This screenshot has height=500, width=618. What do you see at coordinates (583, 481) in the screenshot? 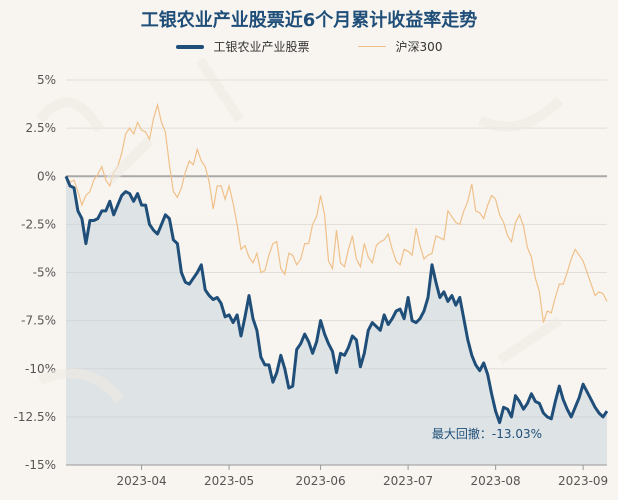
I see `x-tick-label: 2023-09` at bounding box center [583, 481].